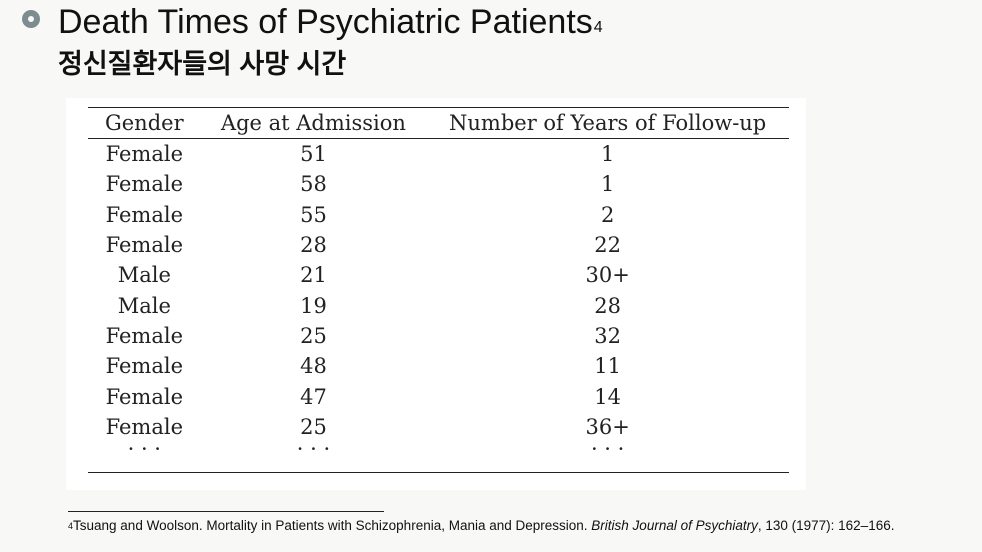 The width and height of the screenshot is (982, 552). I want to click on cell-gender: · · ·, so click(144, 456).